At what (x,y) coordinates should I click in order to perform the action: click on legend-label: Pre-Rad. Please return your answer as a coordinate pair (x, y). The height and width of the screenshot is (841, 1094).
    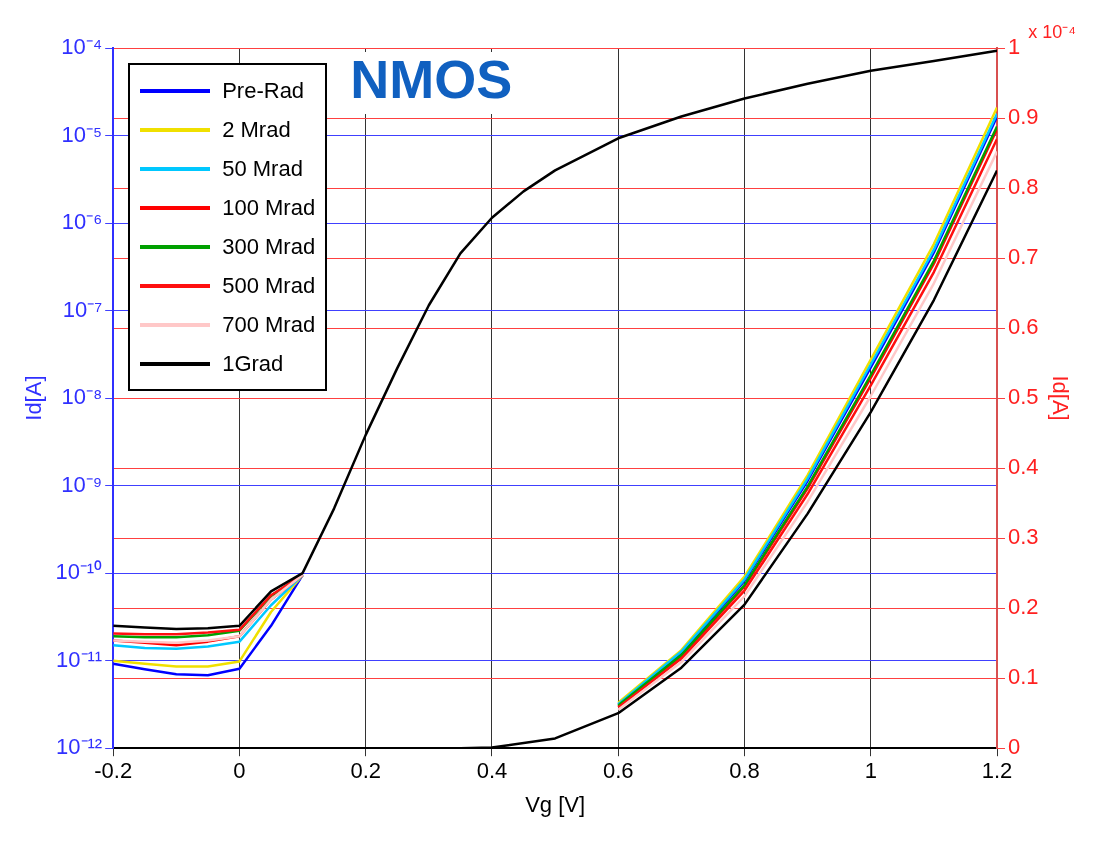
    Looking at the image, I should click on (263, 90).